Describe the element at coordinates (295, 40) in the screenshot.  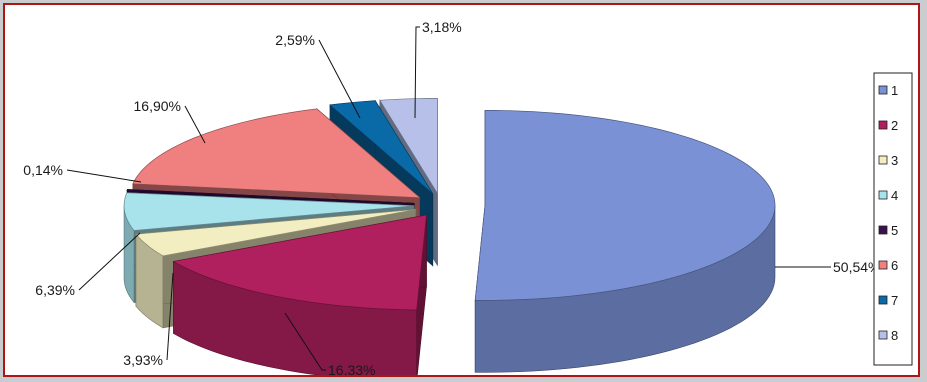
I see `data-label-7: 2,59%` at that location.